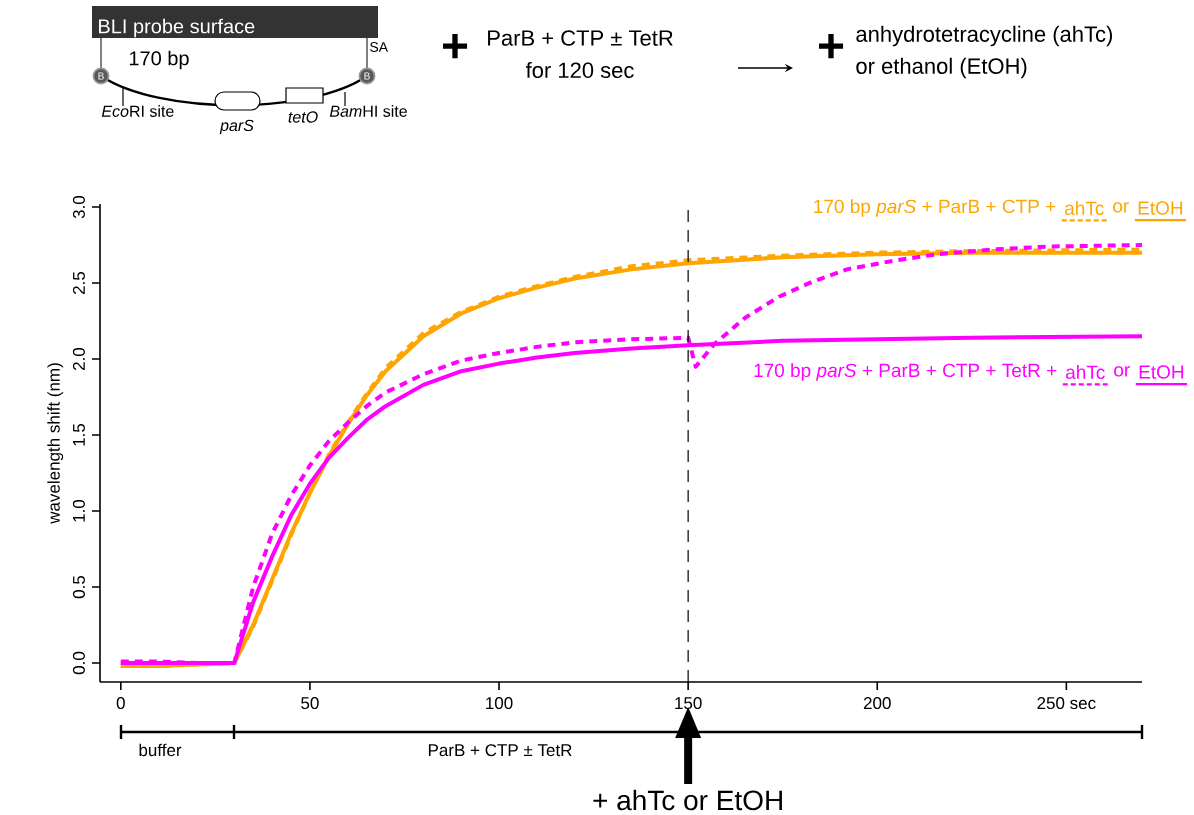 This screenshot has width=1194, height=815. Describe the element at coordinates (935, 208) in the screenshot. I see `annotation: 170 bp parS + ParB + CTP +` at that location.